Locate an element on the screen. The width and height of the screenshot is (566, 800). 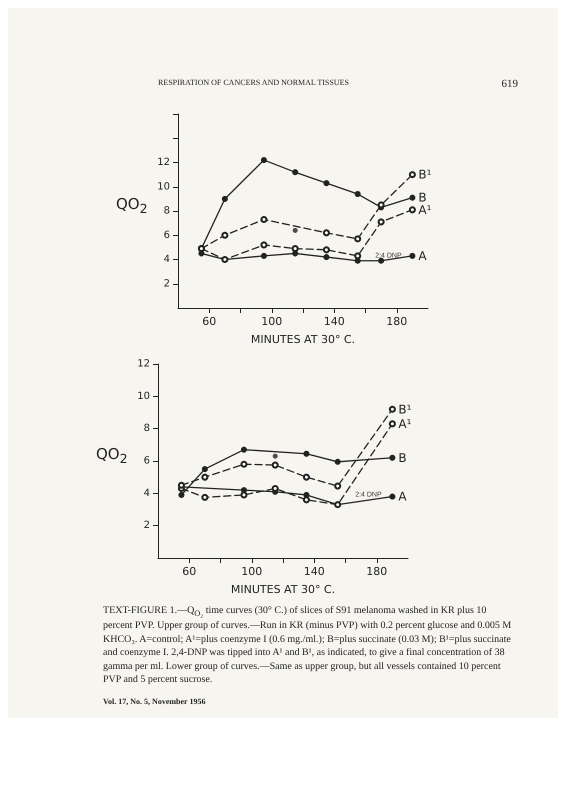
text: TEXT-FIGURE 1.—Q$_{O₂}$ time curves (30° C.) of slices of S91 melanoma washed in KR plus 10 percent PVP. Upper group of curves.—Run in KR (minus PVP) with 0.2 percent glucose and 0.005 M KHCO₃. A=control; A¹=plus coenzyme I (0.6 mg./ml.); B=plus succinate (0.03 M); B¹=plus succinate and coenzyme I. 2,4-DNP was tipped into A¹ and B¹, as indicated, to give a final concentration of 38 gamma per ml. Lower group of curves.—Same as upper group, but all vessels contained 10 percent PVP and 5 percent sucrose. is located at coordinates (307, 645).